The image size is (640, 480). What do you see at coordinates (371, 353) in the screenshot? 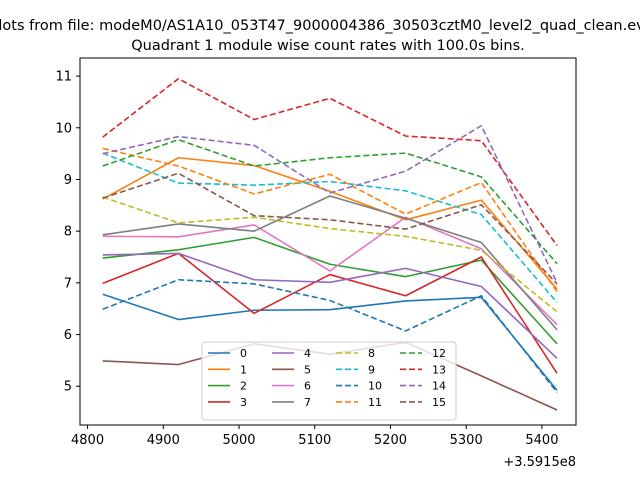
I see `legend-label-8: 8` at bounding box center [371, 353].